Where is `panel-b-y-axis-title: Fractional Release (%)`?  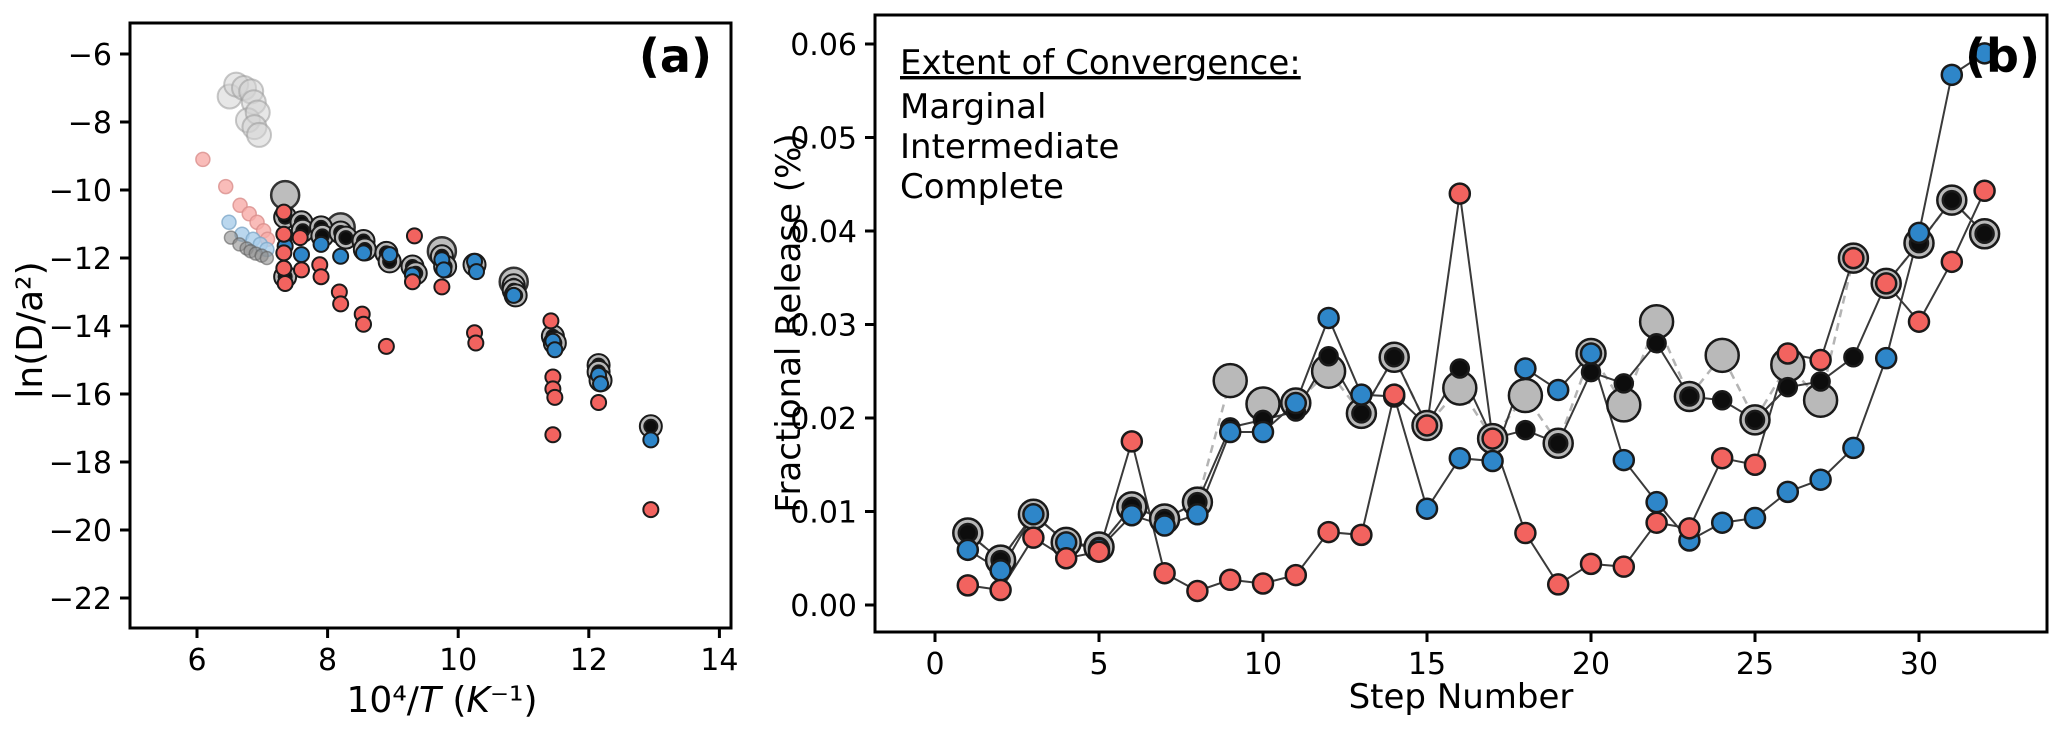 panel-b-y-axis-title: Fractional Release (%) is located at coordinates (789, 322).